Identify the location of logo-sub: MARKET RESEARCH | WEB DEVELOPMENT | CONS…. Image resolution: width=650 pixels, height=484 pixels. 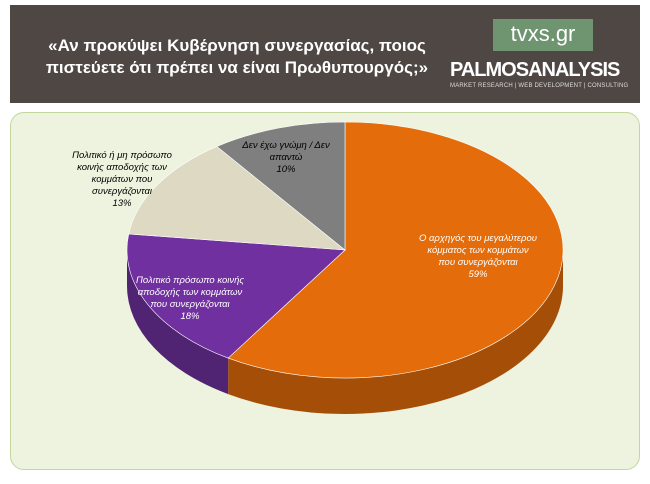
(539, 86).